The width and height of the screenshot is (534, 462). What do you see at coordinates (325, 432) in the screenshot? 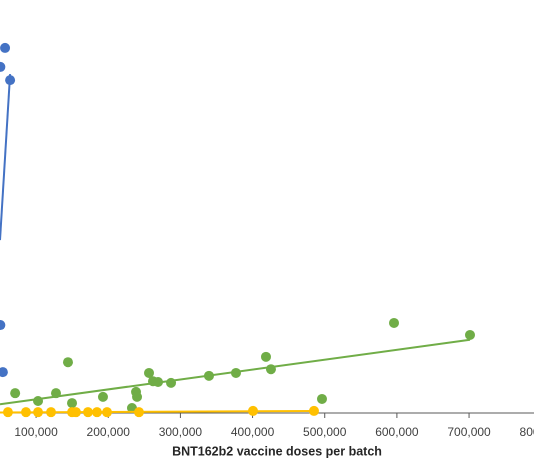
I see `x-tick-label: 500,000` at bounding box center [325, 432].